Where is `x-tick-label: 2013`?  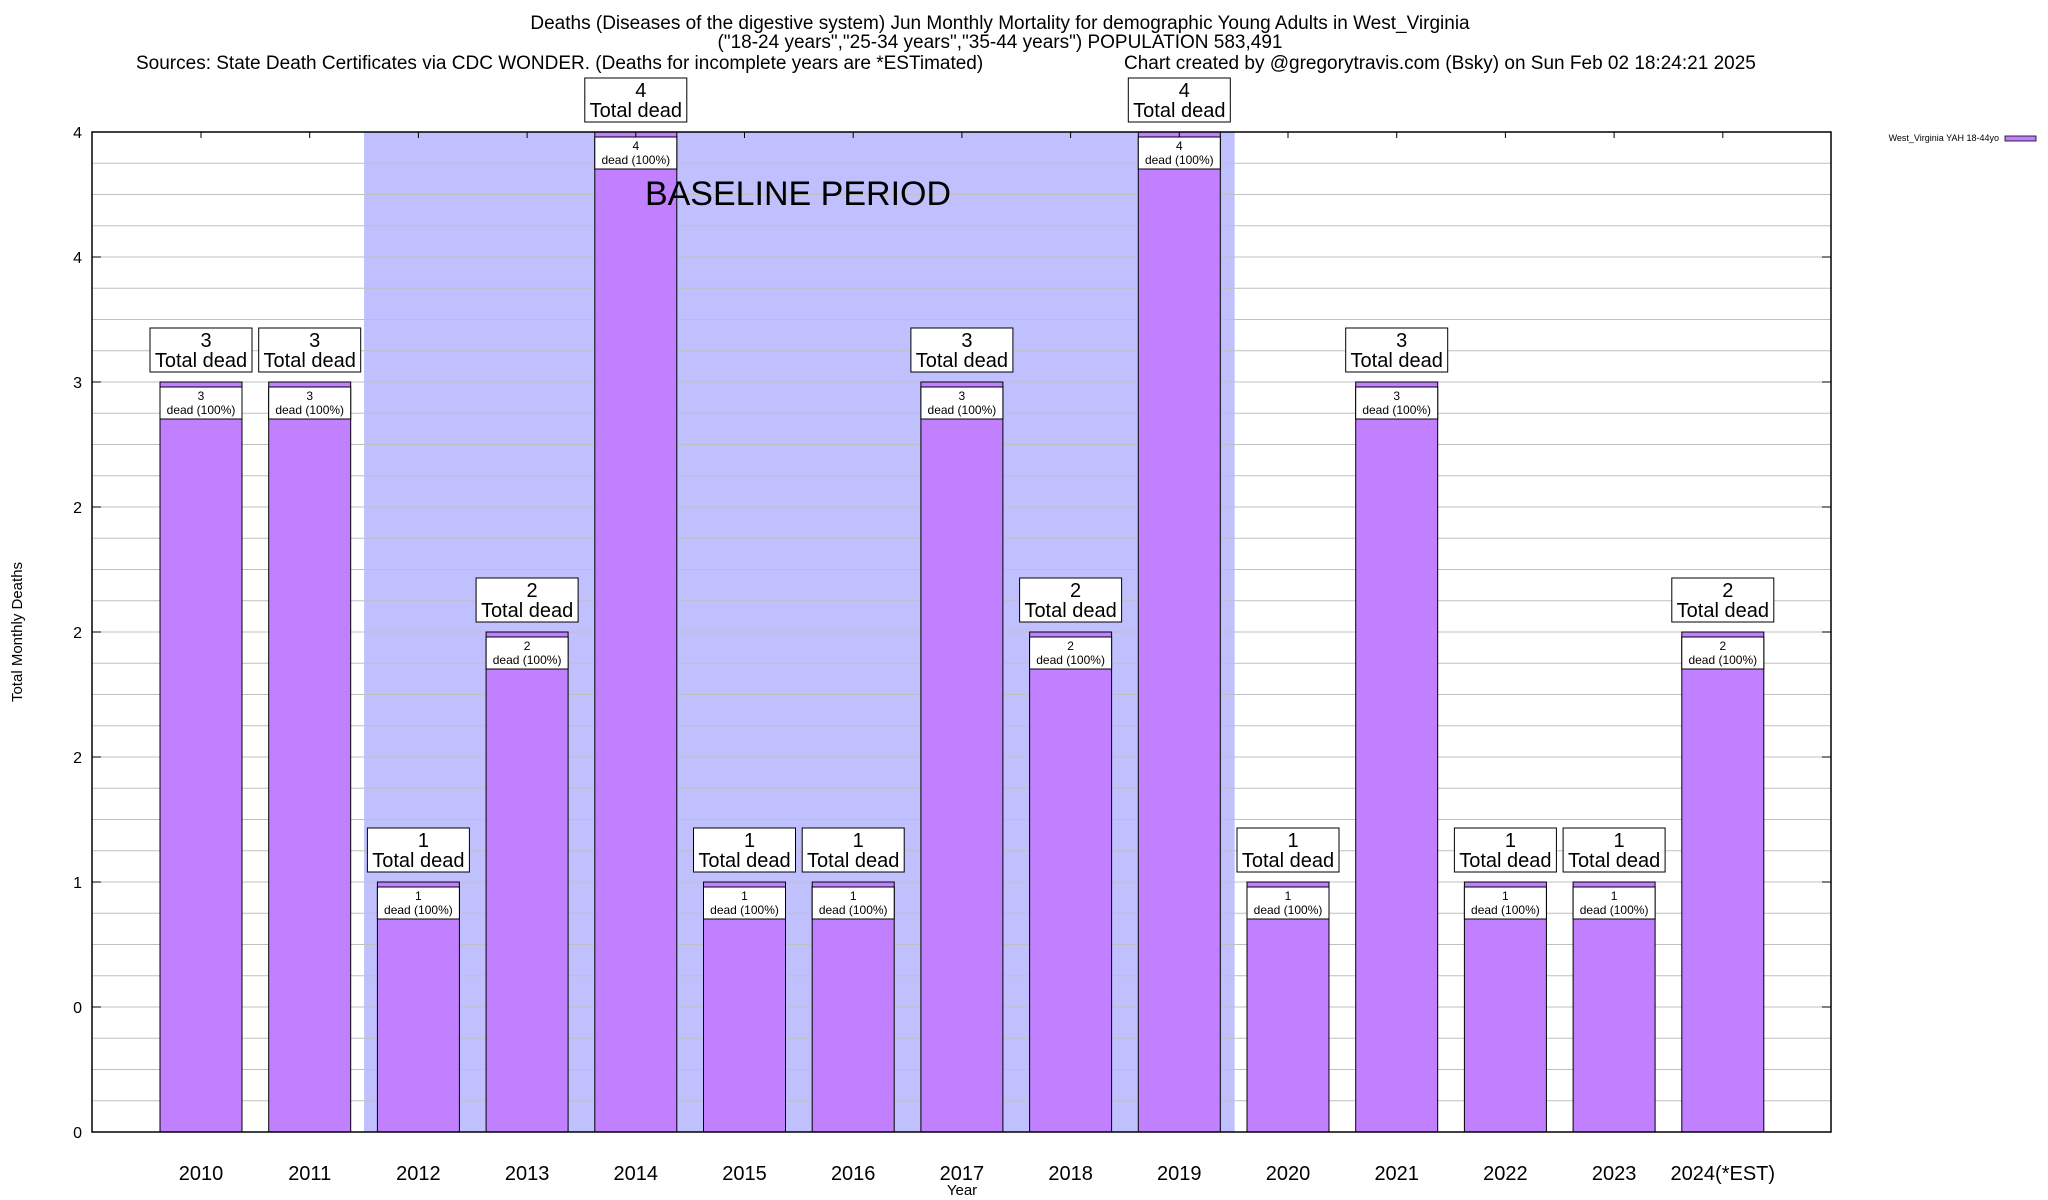
x-tick-label: 2013 is located at coordinates (527, 1174).